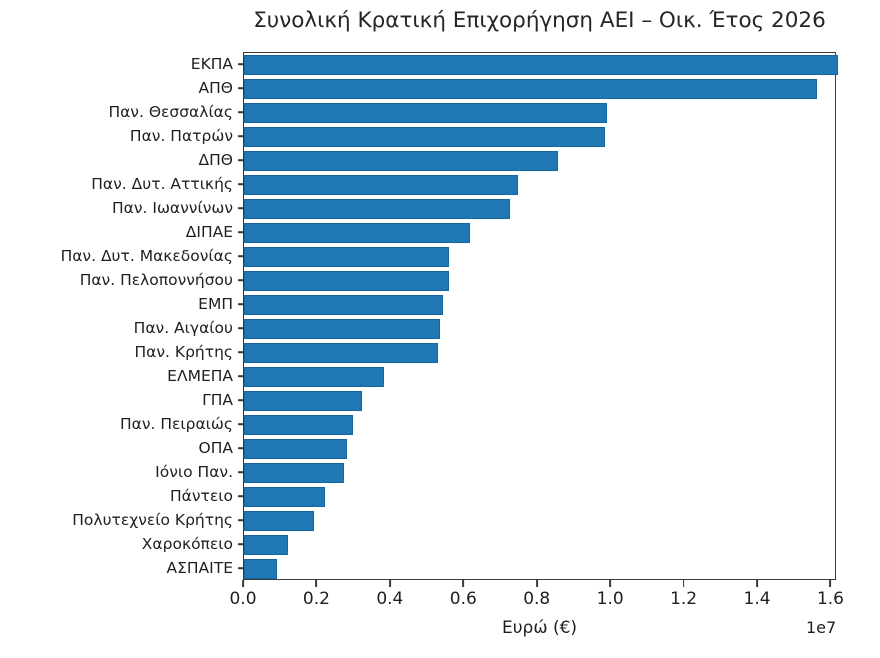  I want to click on x-axis-tick-marks, so click(539, 584).